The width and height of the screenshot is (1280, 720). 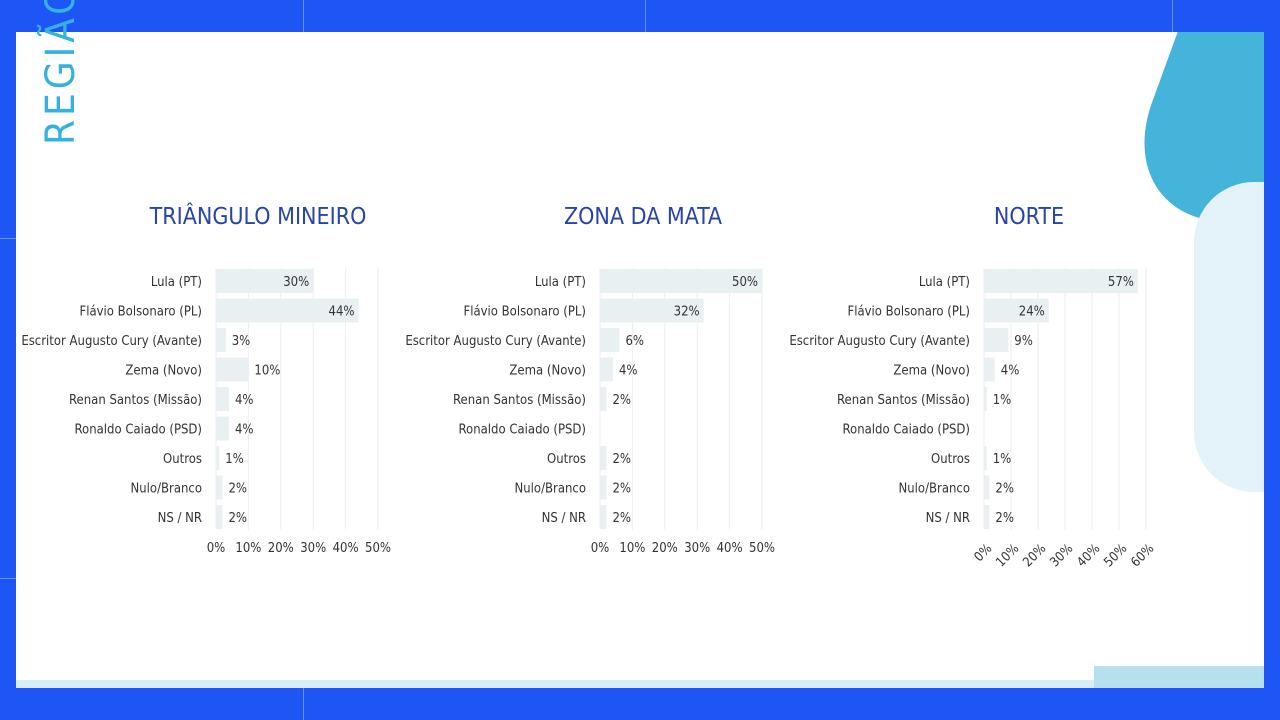 What do you see at coordinates (1142, 555) in the screenshot?
I see `tick-label: 60%` at bounding box center [1142, 555].